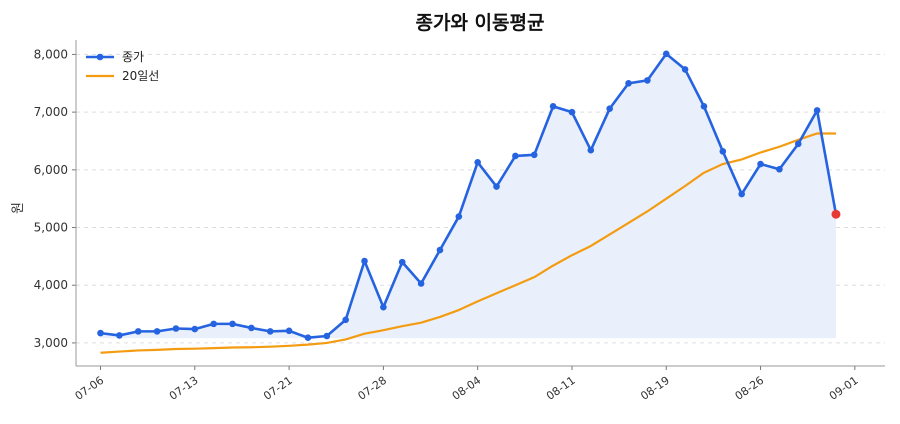  Describe the element at coordinates (90, 388) in the screenshot. I see `x-tick-label: 07-06` at that location.